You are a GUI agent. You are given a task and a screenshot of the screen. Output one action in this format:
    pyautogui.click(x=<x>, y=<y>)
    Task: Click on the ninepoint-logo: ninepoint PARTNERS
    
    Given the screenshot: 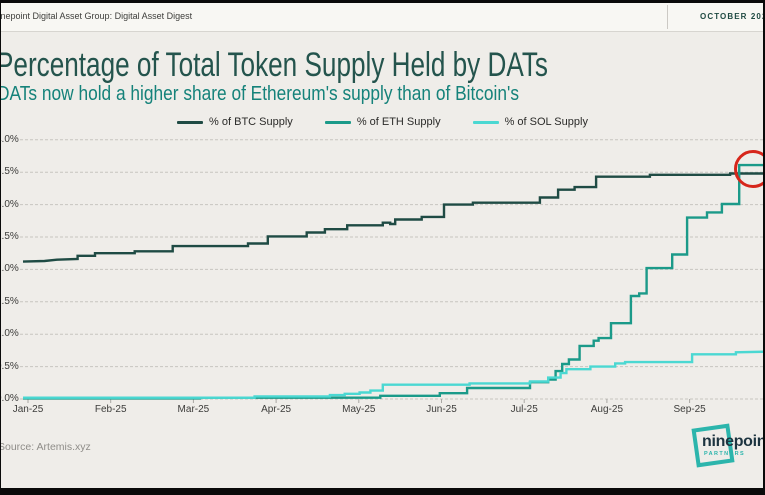 What is the action you would take?
    pyautogui.click(x=726, y=450)
    